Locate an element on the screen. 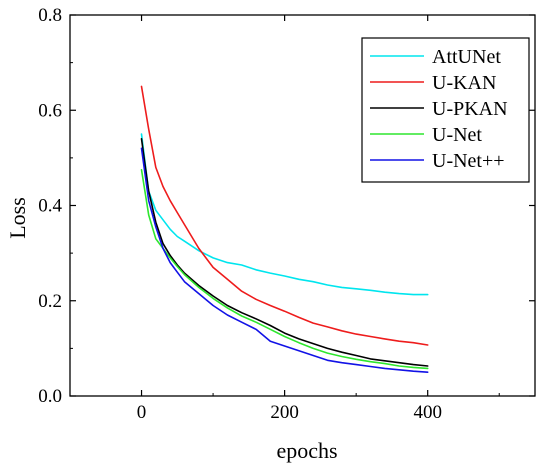 Image resolution: width=550 pixels, height=471 pixels. legend-label: U-Net++ is located at coordinates (468, 161).